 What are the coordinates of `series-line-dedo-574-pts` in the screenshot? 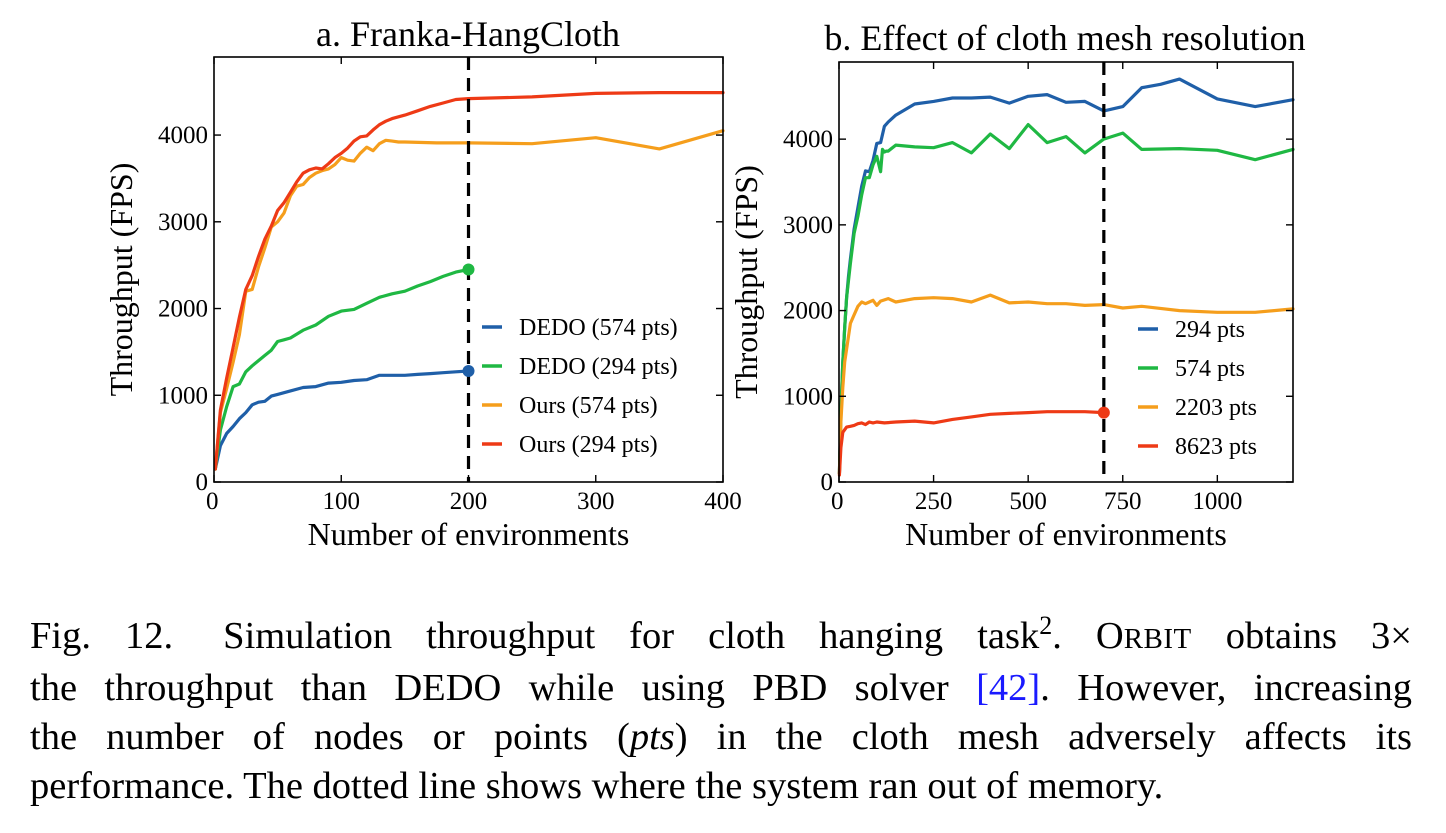 It's located at (342, 420).